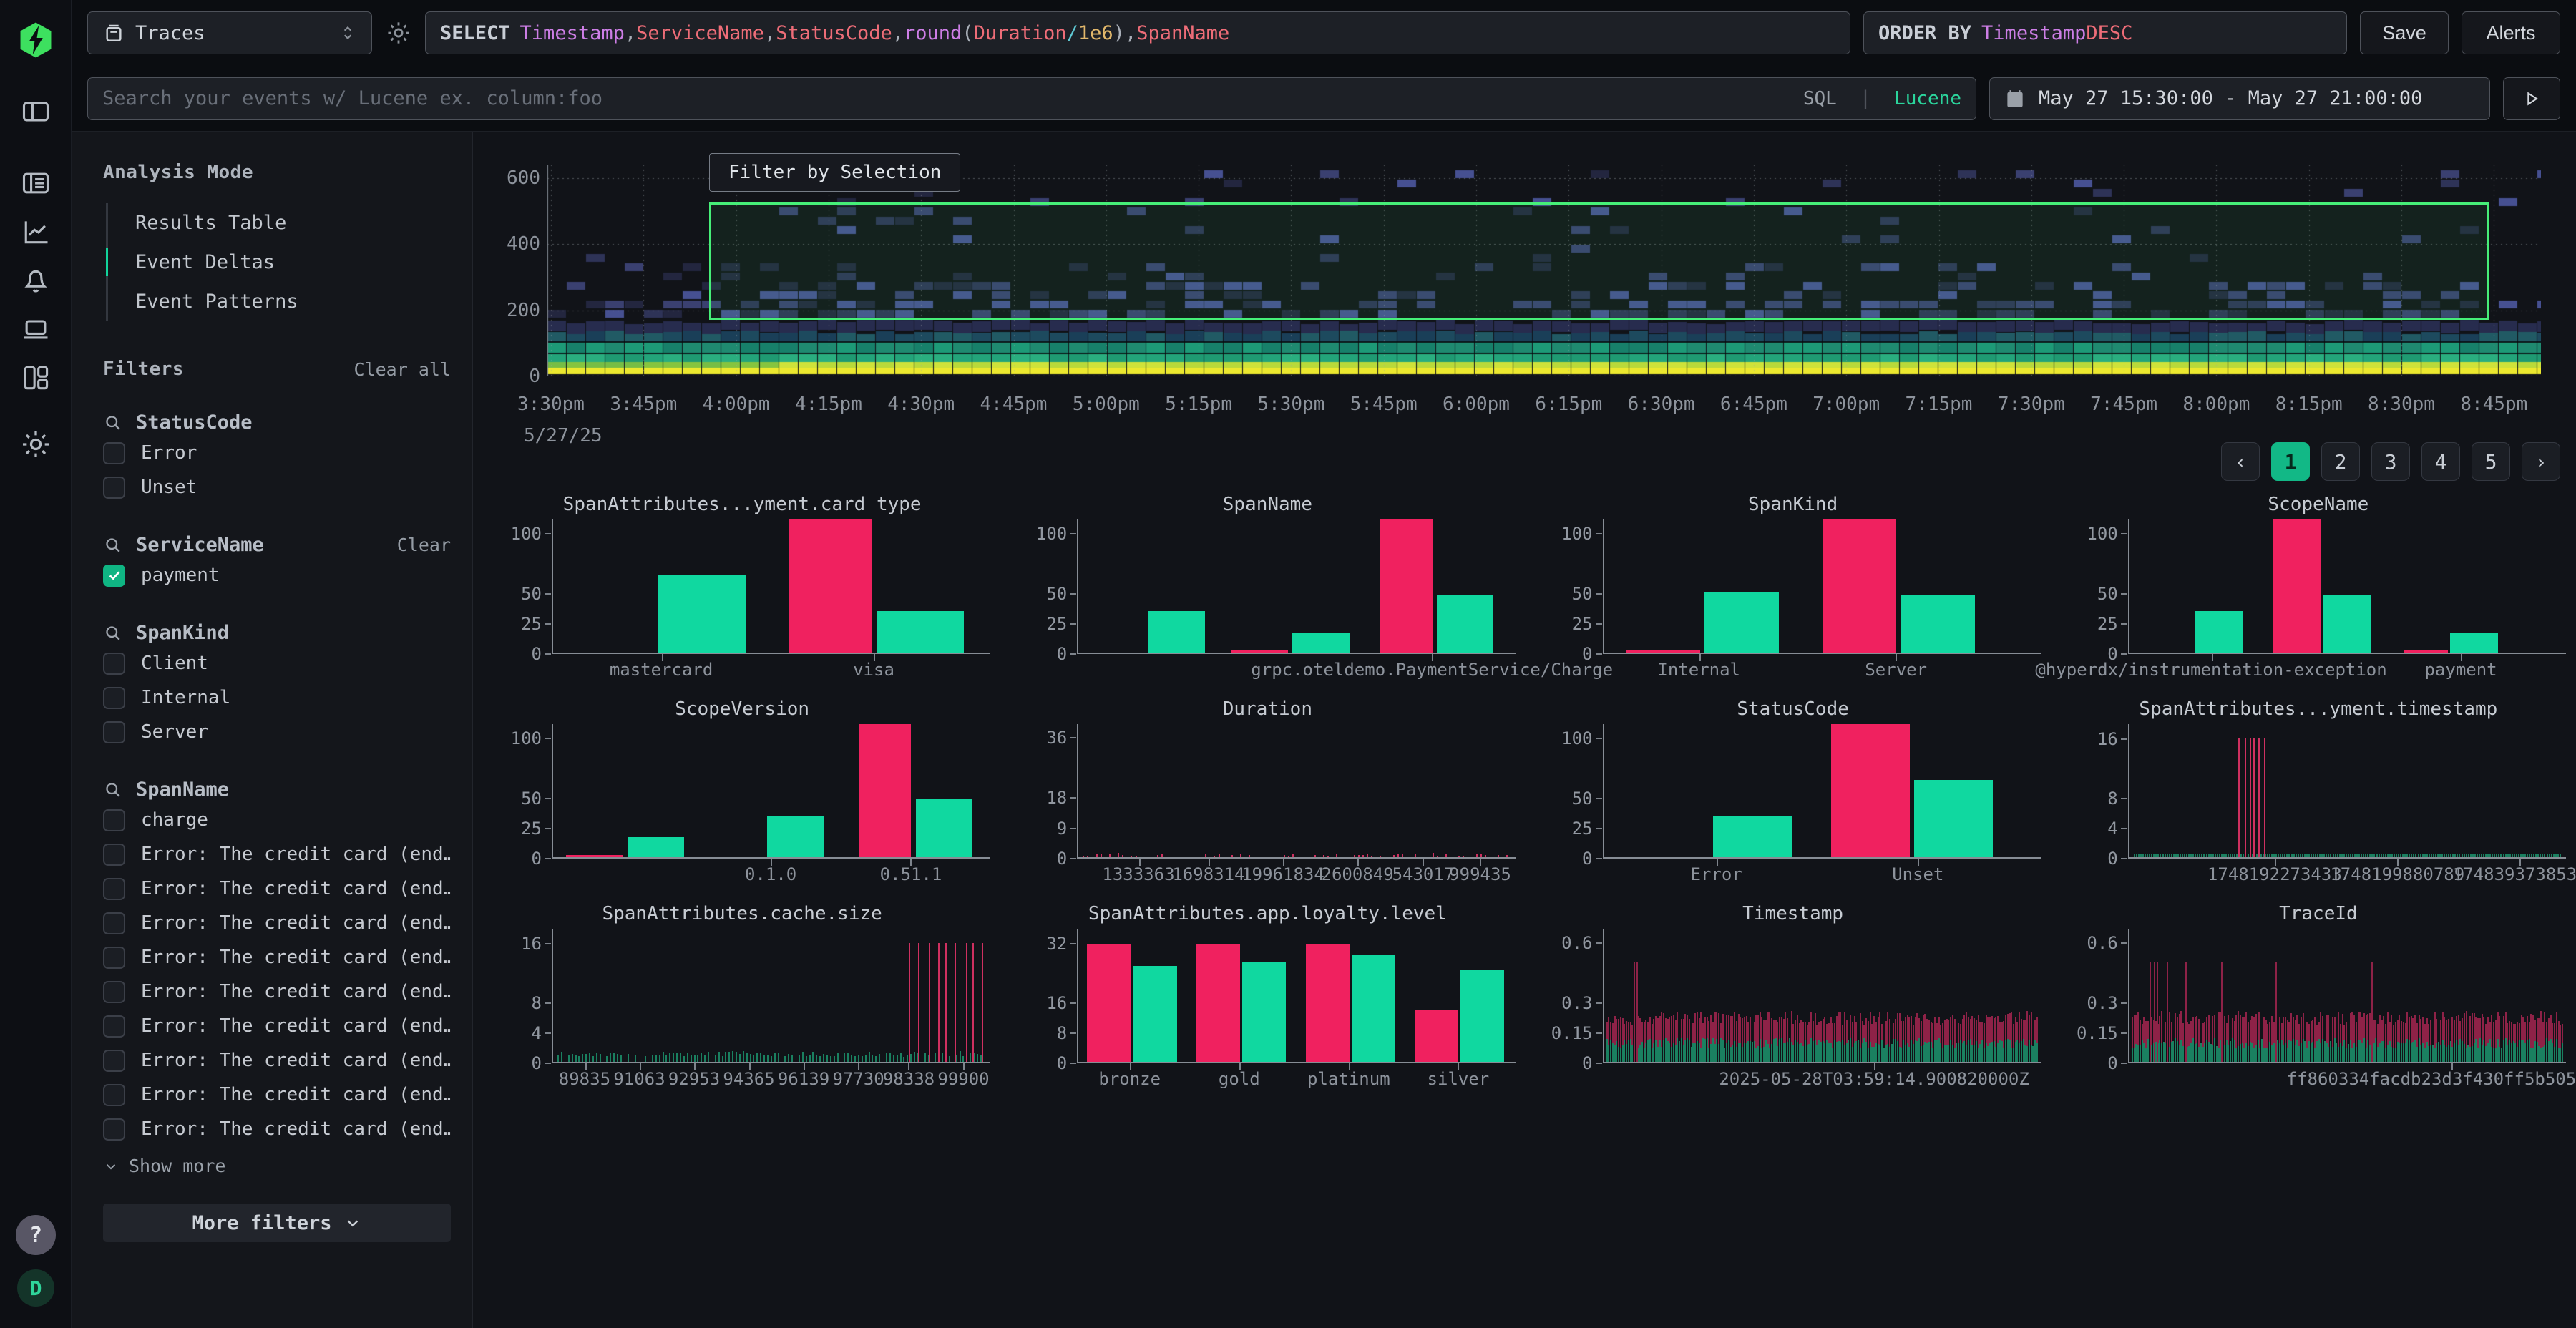 This screenshot has width=2576, height=1328. What do you see at coordinates (2541, 461) in the screenshot?
I see `pagination-next: ›` at bounding box center [2541, 461].